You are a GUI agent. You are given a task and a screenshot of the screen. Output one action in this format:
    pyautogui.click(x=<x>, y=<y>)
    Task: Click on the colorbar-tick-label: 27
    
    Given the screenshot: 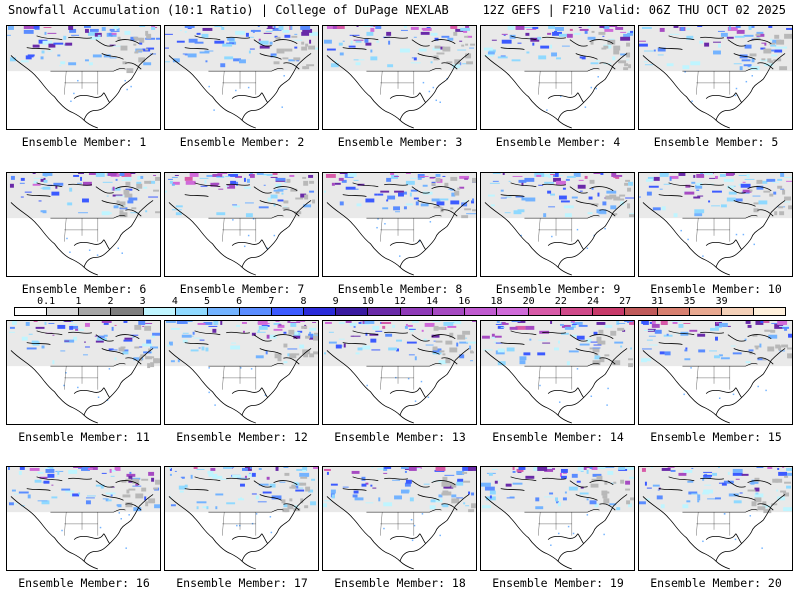 What is the action you would take?
    pyautogui.click(x=625, y=301)
    